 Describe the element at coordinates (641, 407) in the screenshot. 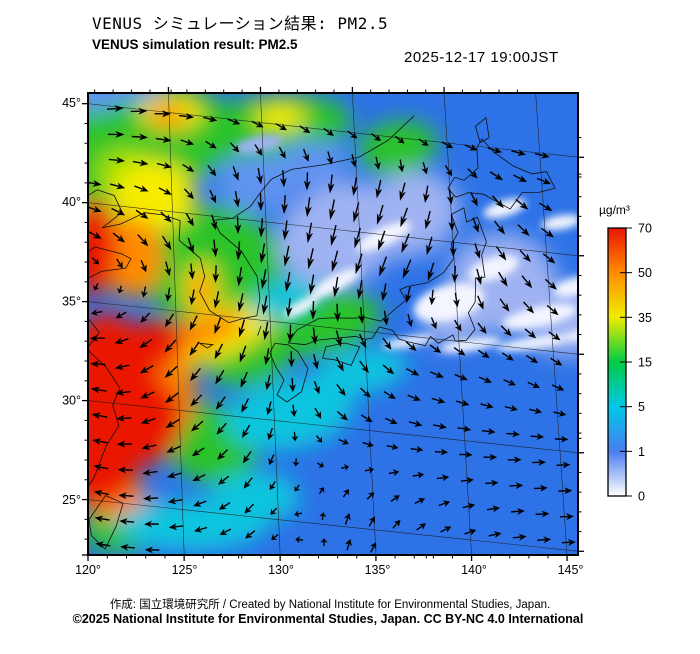

I see `colorbar-tick-label: 5` at that location.